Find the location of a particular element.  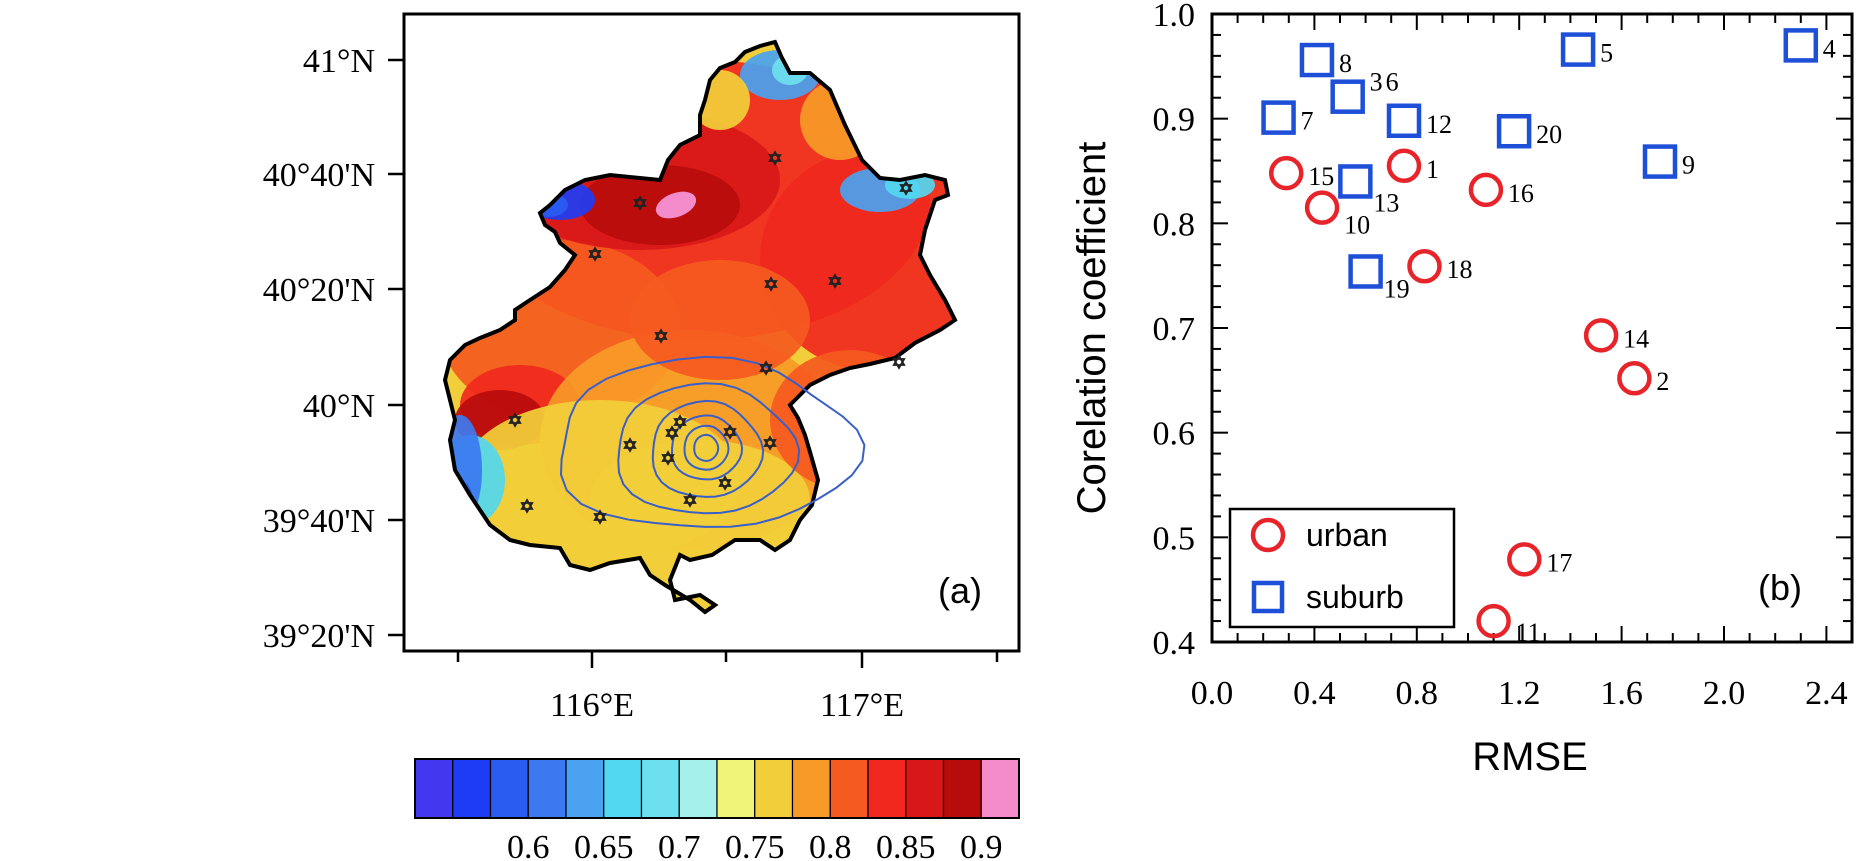

urban-contours is located at coordinates (712, 441).